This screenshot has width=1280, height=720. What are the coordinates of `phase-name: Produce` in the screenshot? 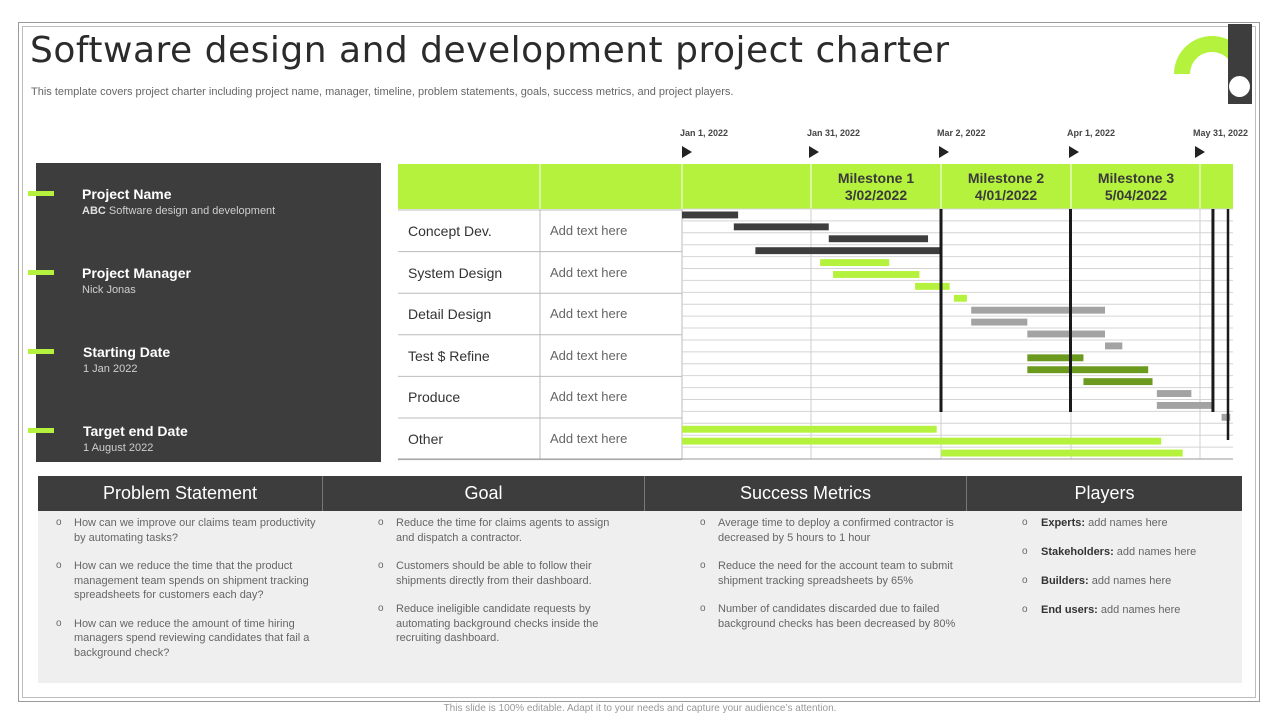 It's located at (434, 397).